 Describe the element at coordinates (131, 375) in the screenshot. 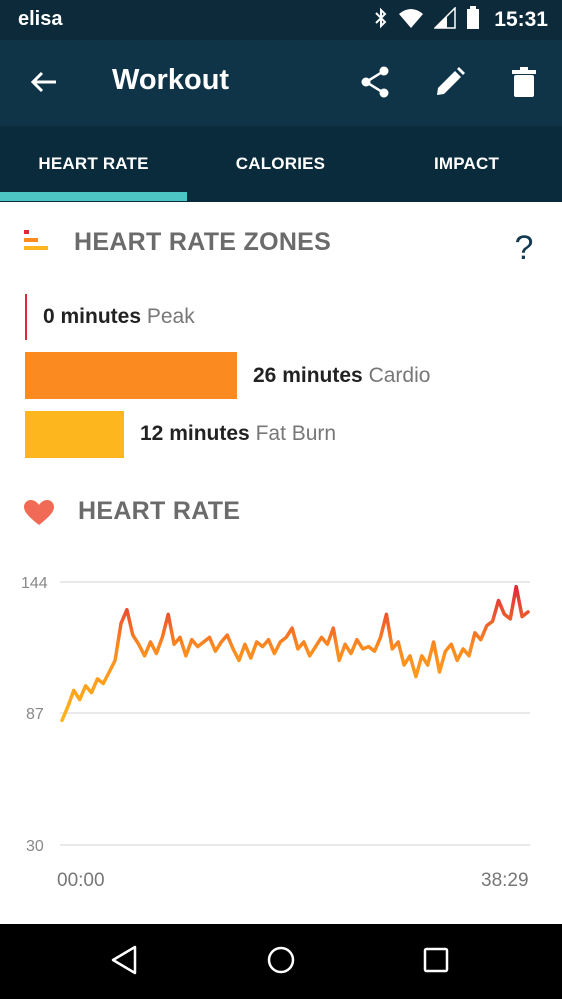

I see `zone-bar-cardio` at that location.